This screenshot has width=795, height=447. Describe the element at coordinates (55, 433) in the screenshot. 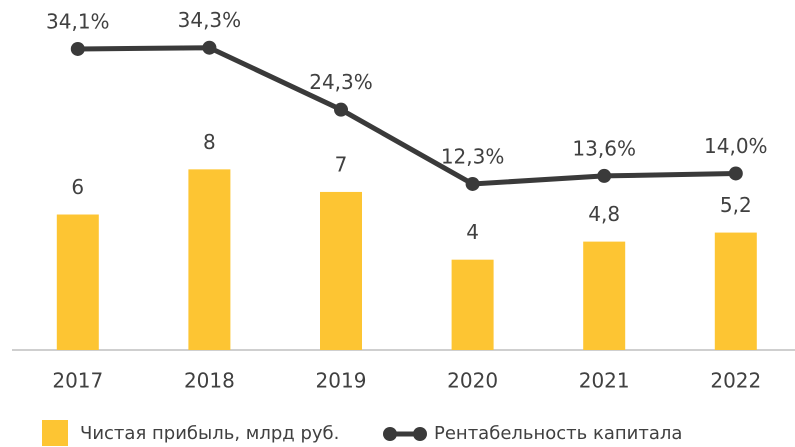

I see `legend-swatch` at that location.